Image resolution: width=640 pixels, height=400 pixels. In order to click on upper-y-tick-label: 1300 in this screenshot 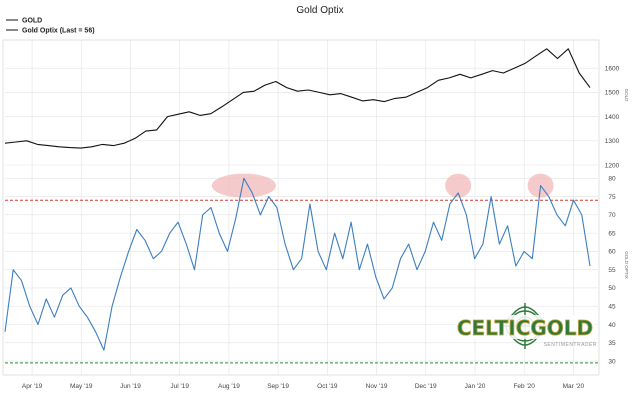, I will do `click(612, 141)`.